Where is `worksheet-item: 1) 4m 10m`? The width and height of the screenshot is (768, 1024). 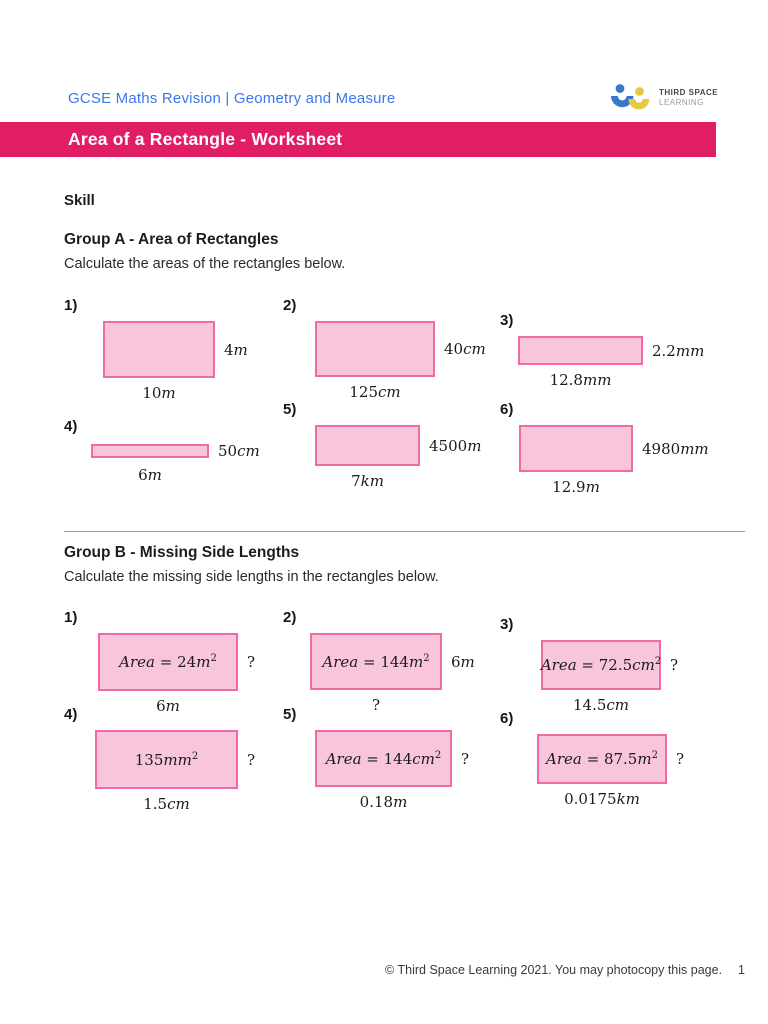 worksheet-item: 1) 4m 10m is located at coordinates (156, 350).